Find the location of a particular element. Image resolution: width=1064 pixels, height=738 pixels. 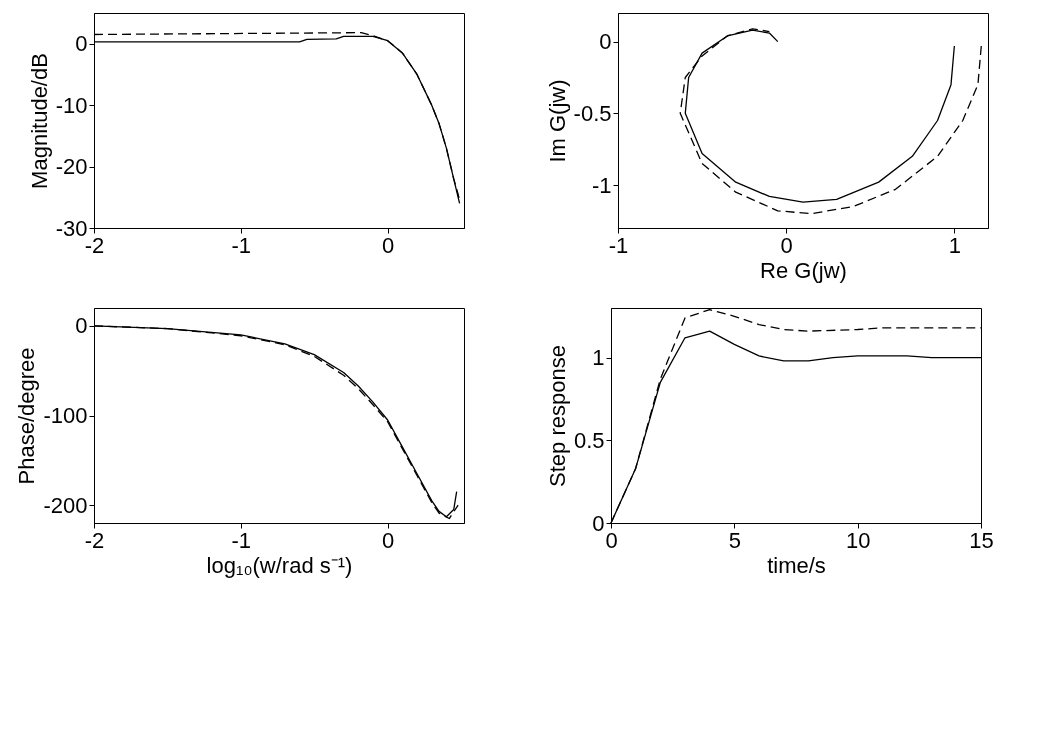

line-series is located at coordinates (830, 121).